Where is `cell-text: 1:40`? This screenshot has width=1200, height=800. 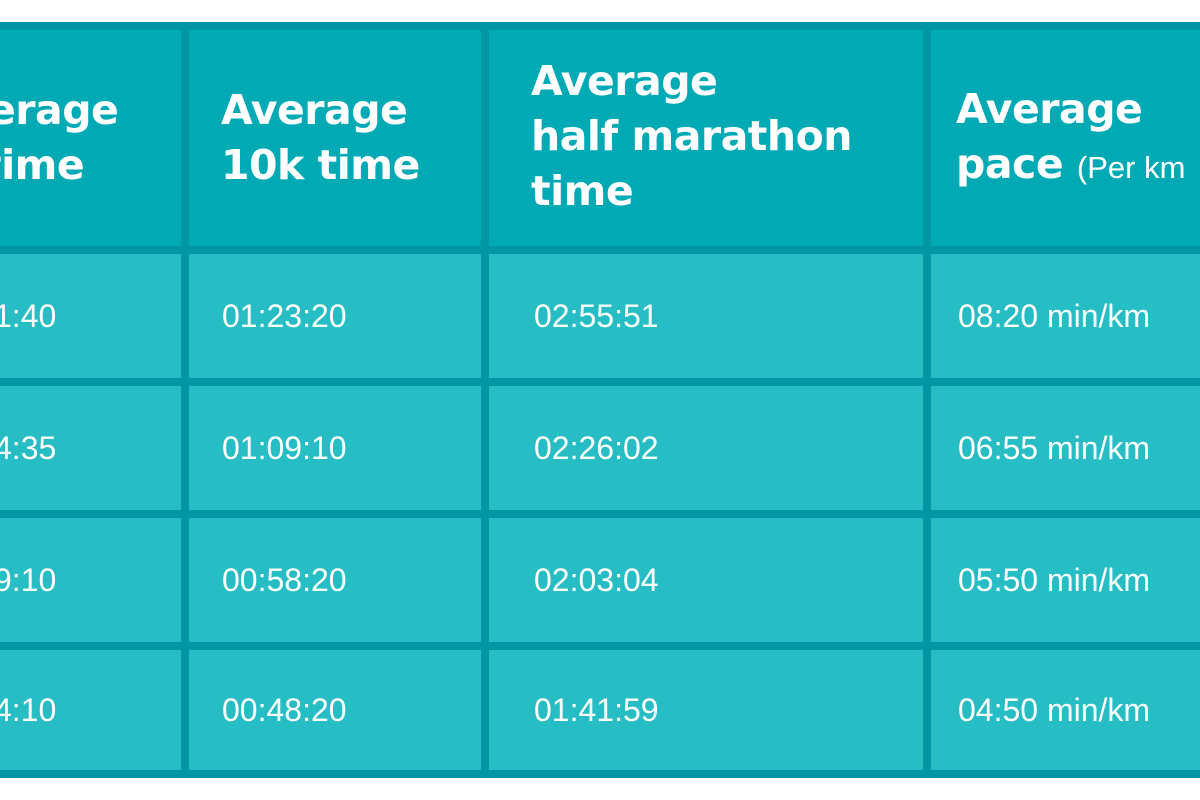
cell-text: 1:40 is located at coordinates (28, 315).